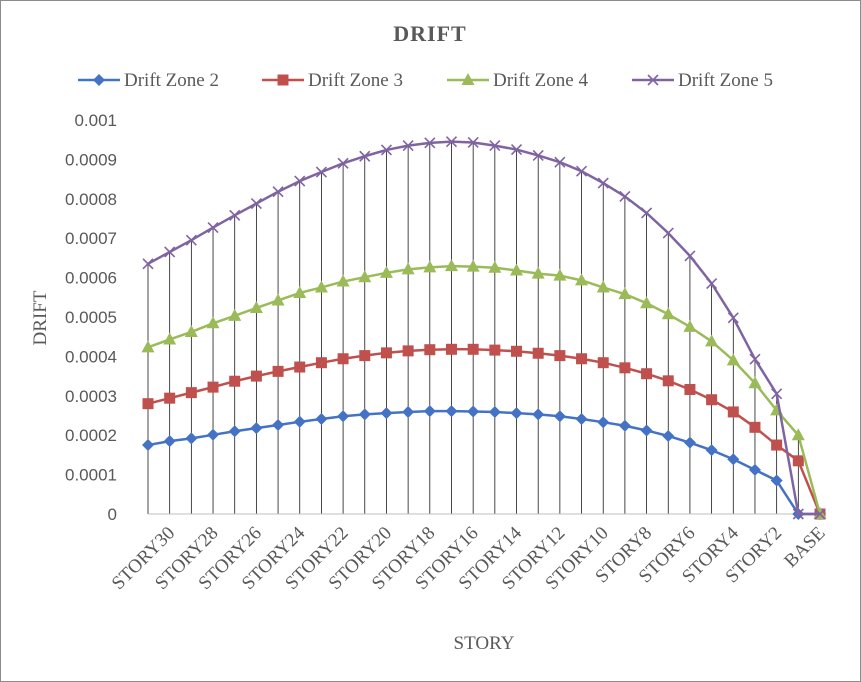 Image resolution: width=861 pixels, height=682 pixels. What do you see at coordinates (91, 238) in the screenshot?
I see `y-tick-label: 0.0007` at bounding box center [91, 238].